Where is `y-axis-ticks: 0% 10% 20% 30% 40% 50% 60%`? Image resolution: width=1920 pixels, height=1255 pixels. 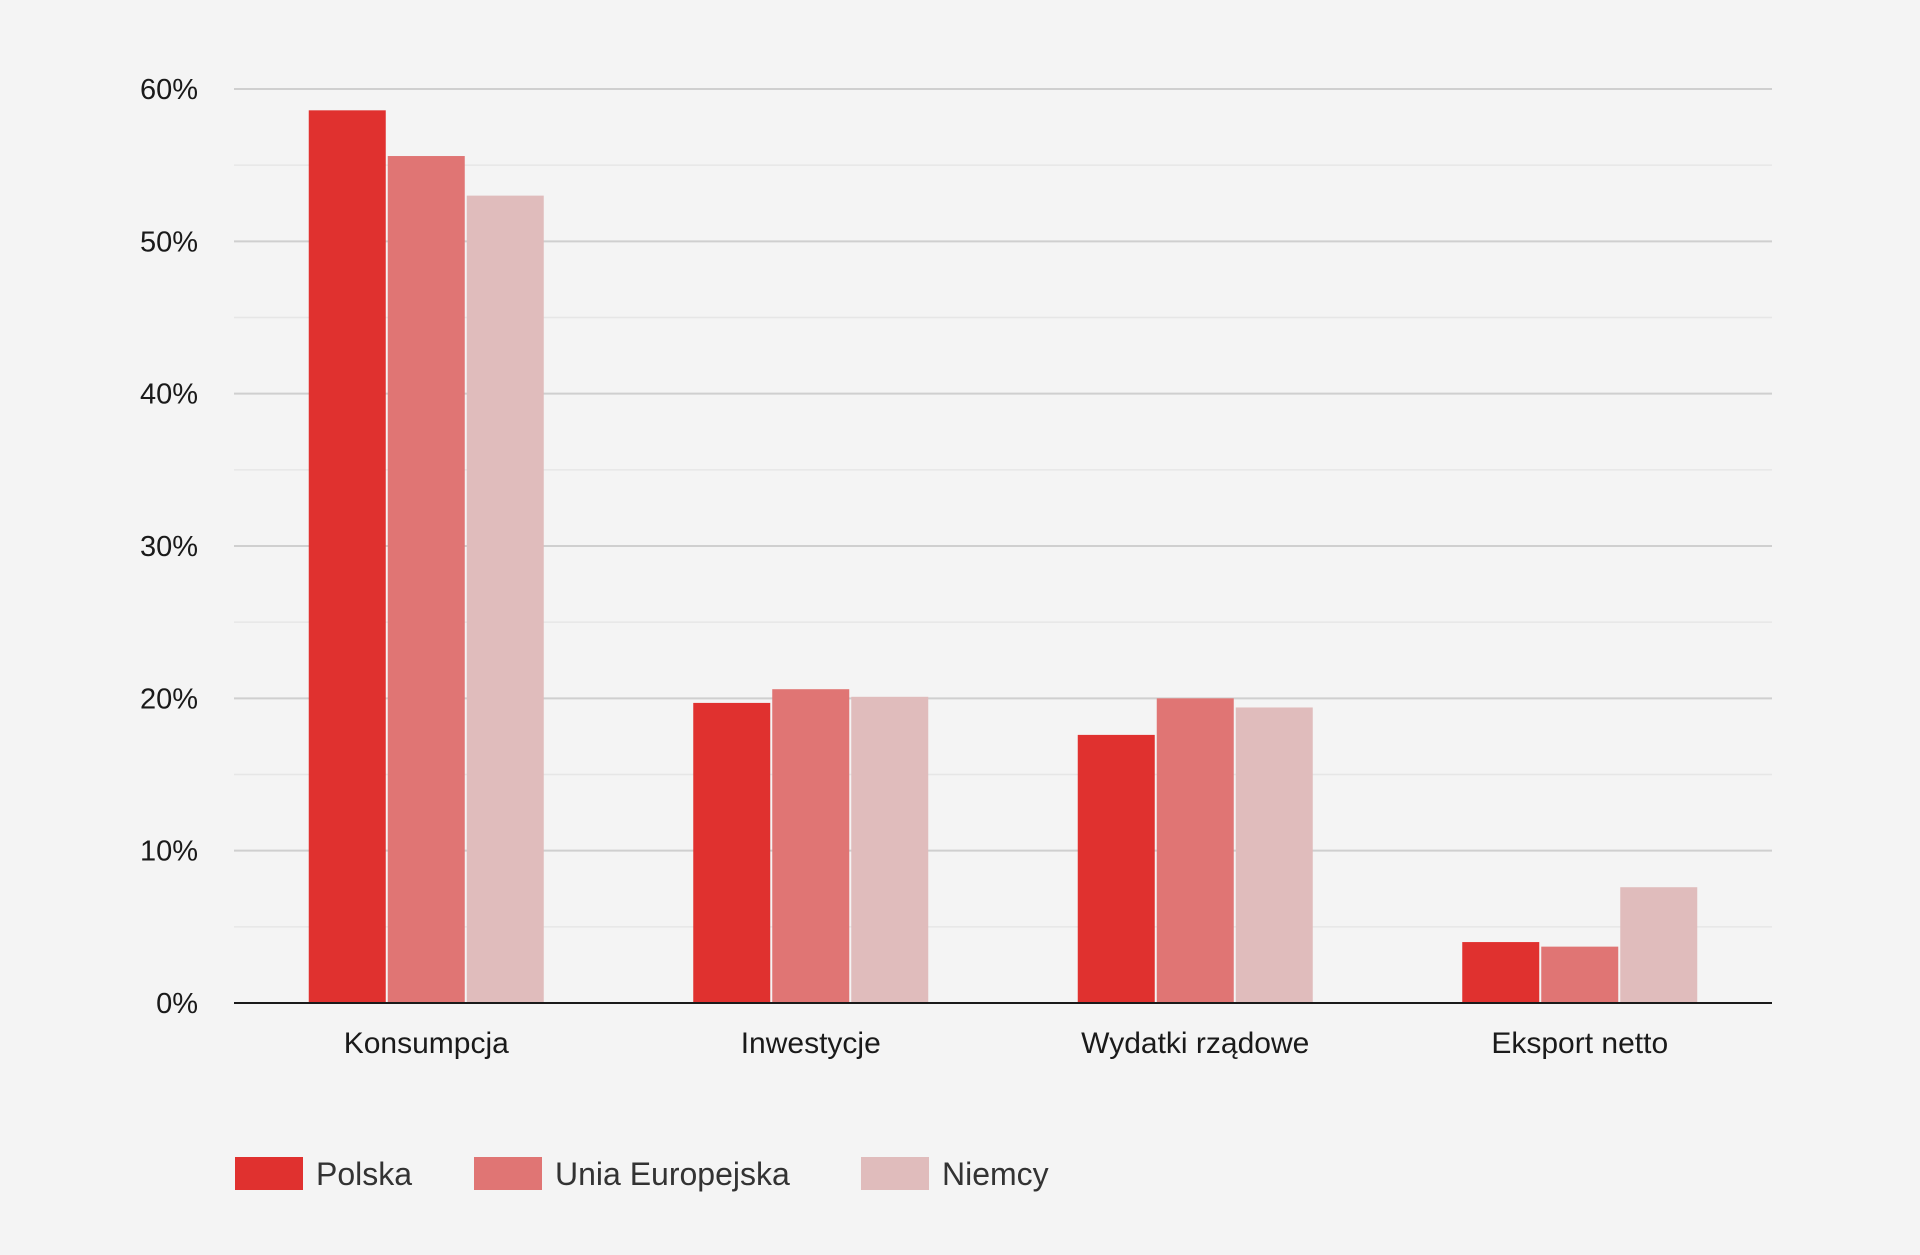
y-axis-ticks: 0% 10% 20% 30% 40% 50% 60% is located at coordinates (169, 547).